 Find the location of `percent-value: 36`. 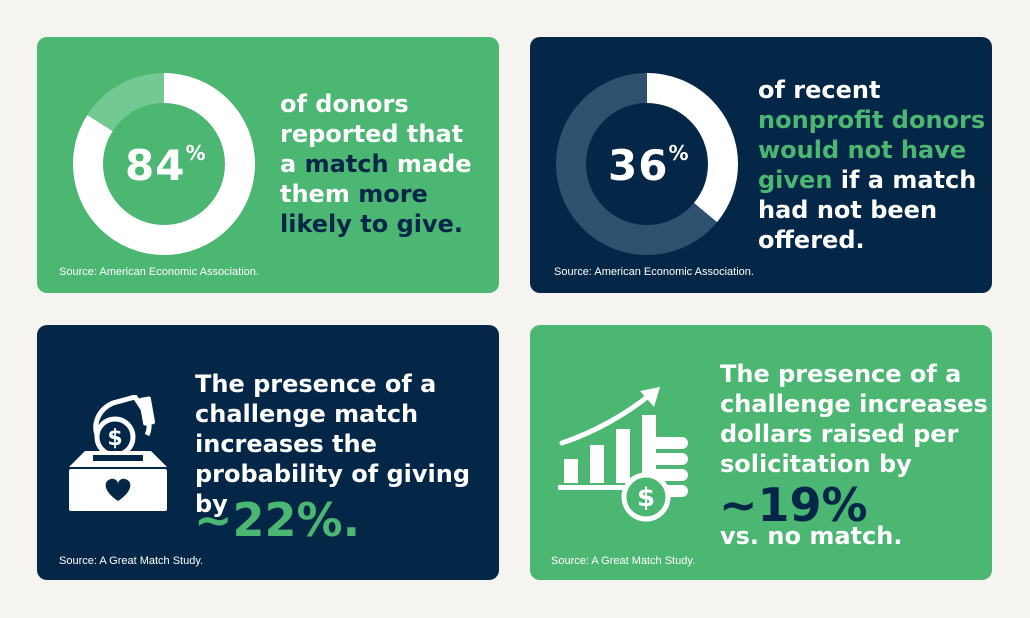

percent-value: 36 is located at coordinates (638, 165).